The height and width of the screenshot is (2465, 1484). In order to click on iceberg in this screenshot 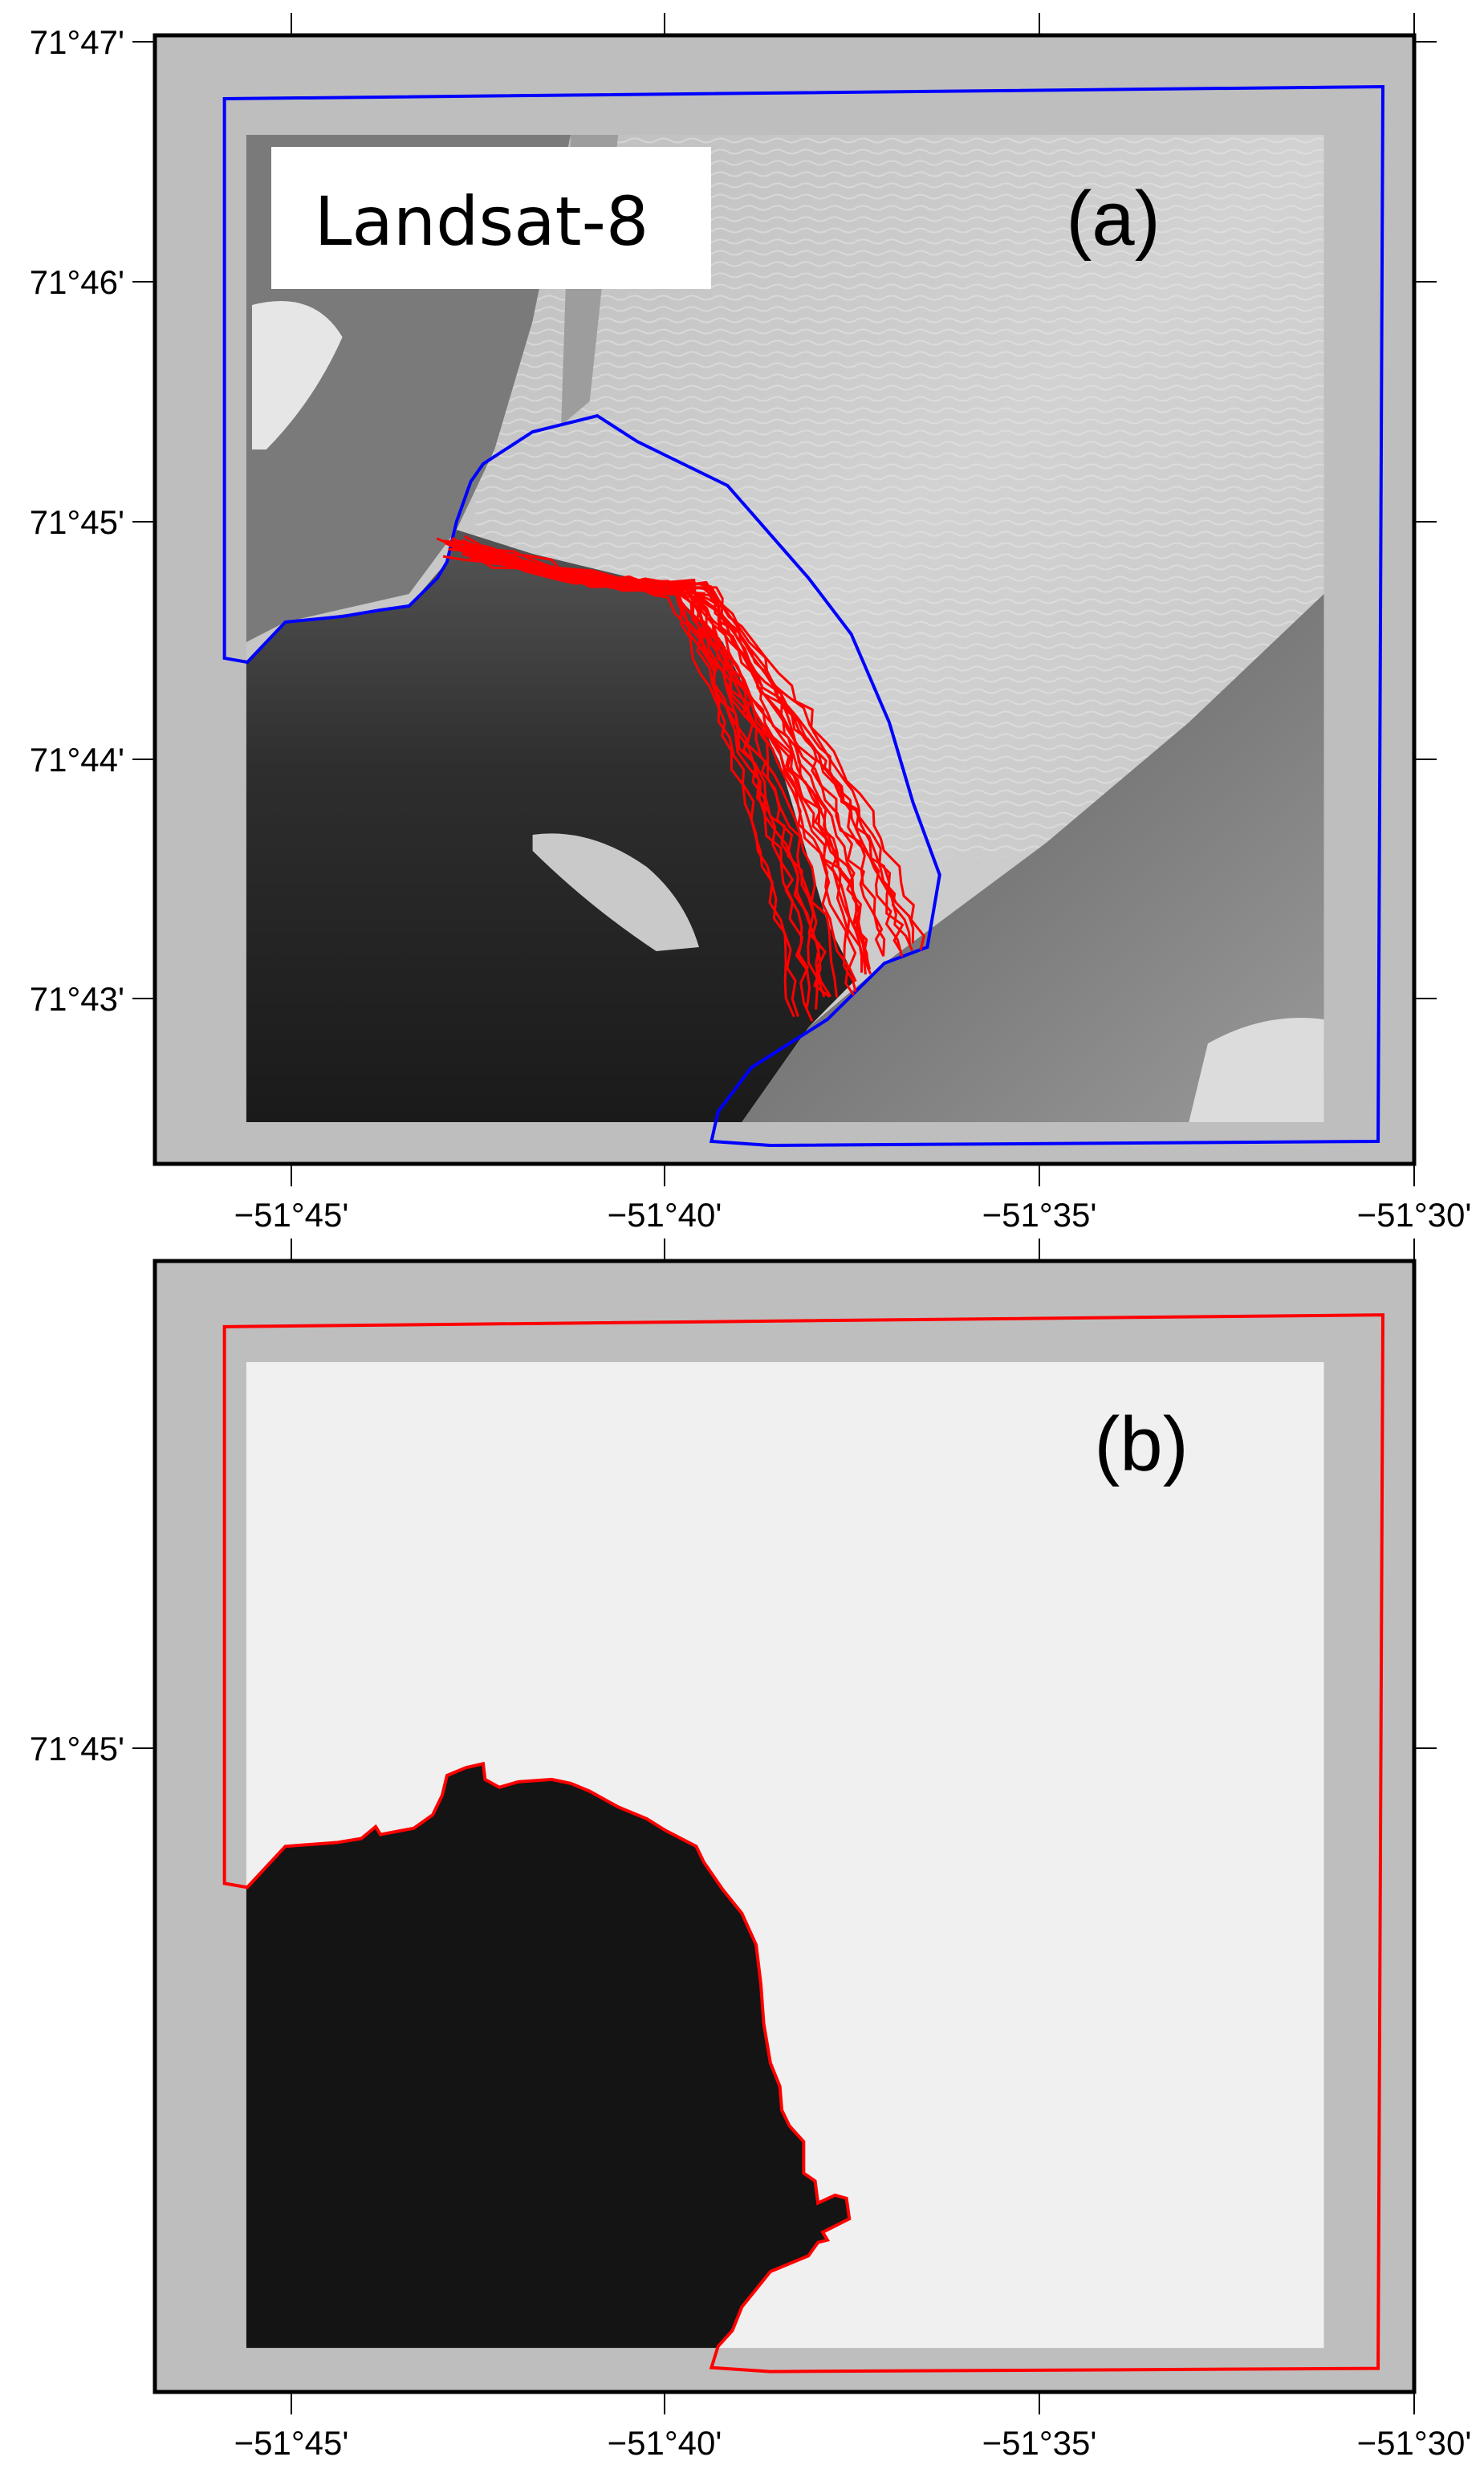, I will do `click(615, 892)`.